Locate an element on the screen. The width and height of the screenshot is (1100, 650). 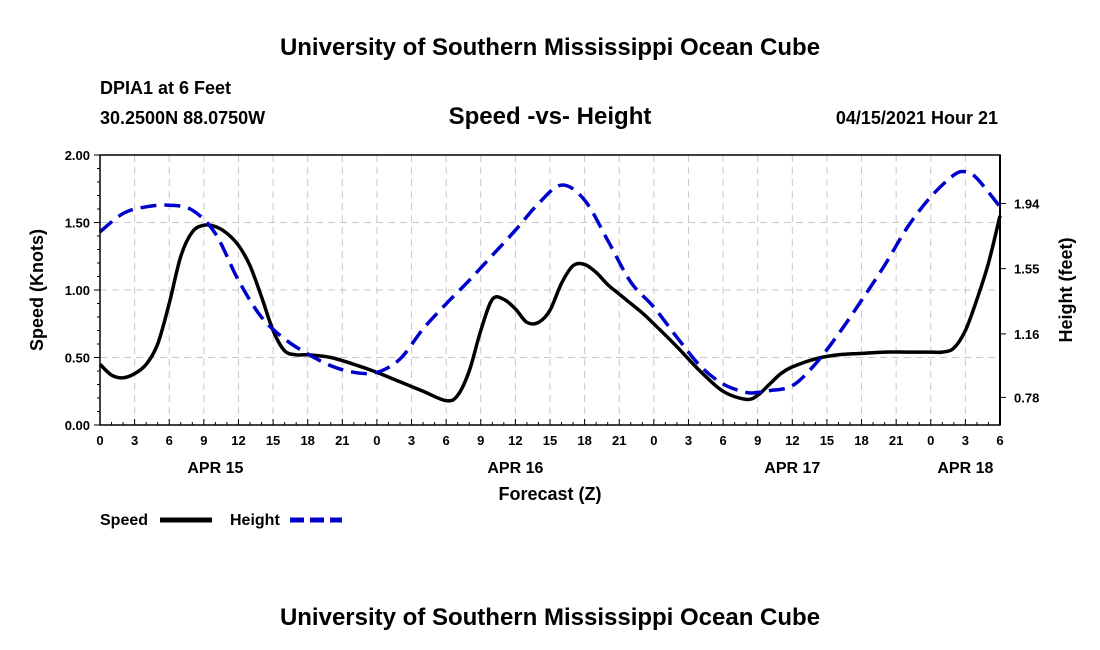
y-axis-label: Speed (Knots) is located at coordinates (37, 290).